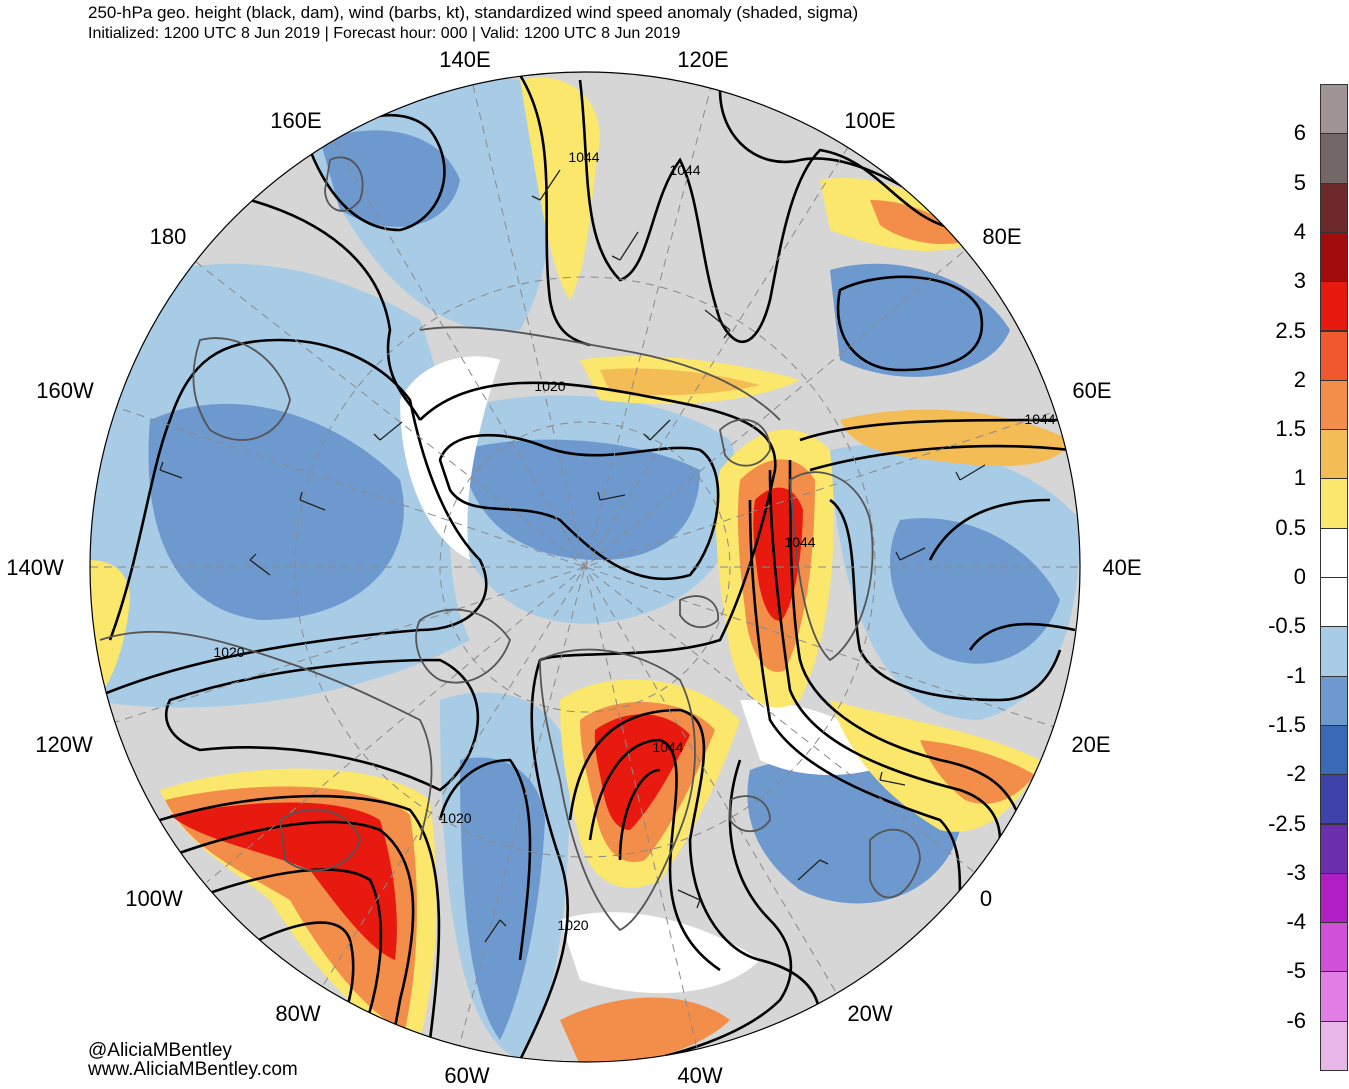 Image resolution: width=1349 pixels, height=1089 pixels. What do you see at coordinates (467, 1075) in the screenshot?
I see `lon-label: 60W` at bounding box center [467, 1075].